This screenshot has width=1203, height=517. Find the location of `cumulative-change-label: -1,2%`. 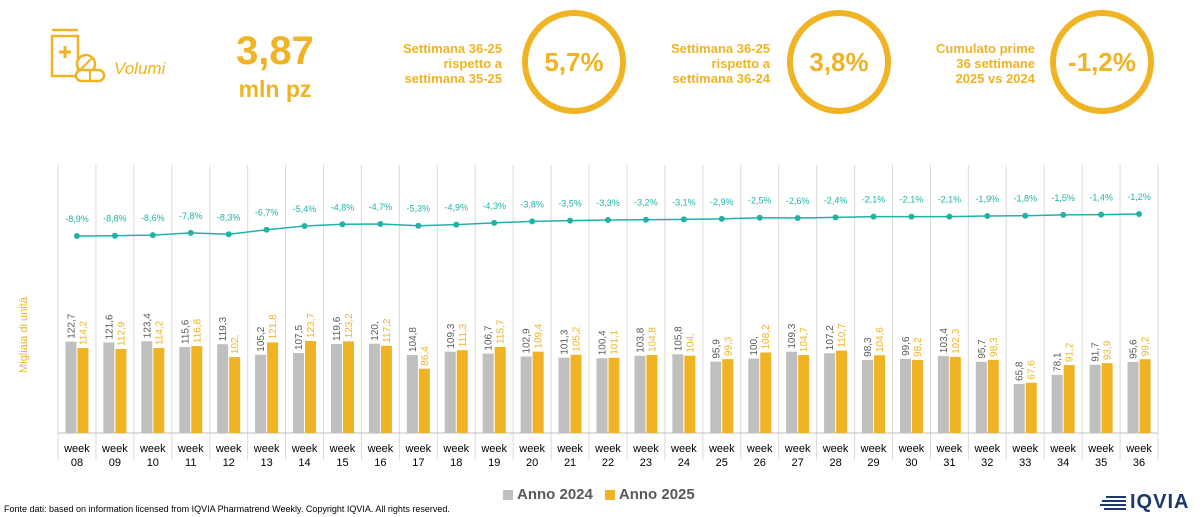

cumulative-change-label: -1,2% is located at coordinates (1139, 197).